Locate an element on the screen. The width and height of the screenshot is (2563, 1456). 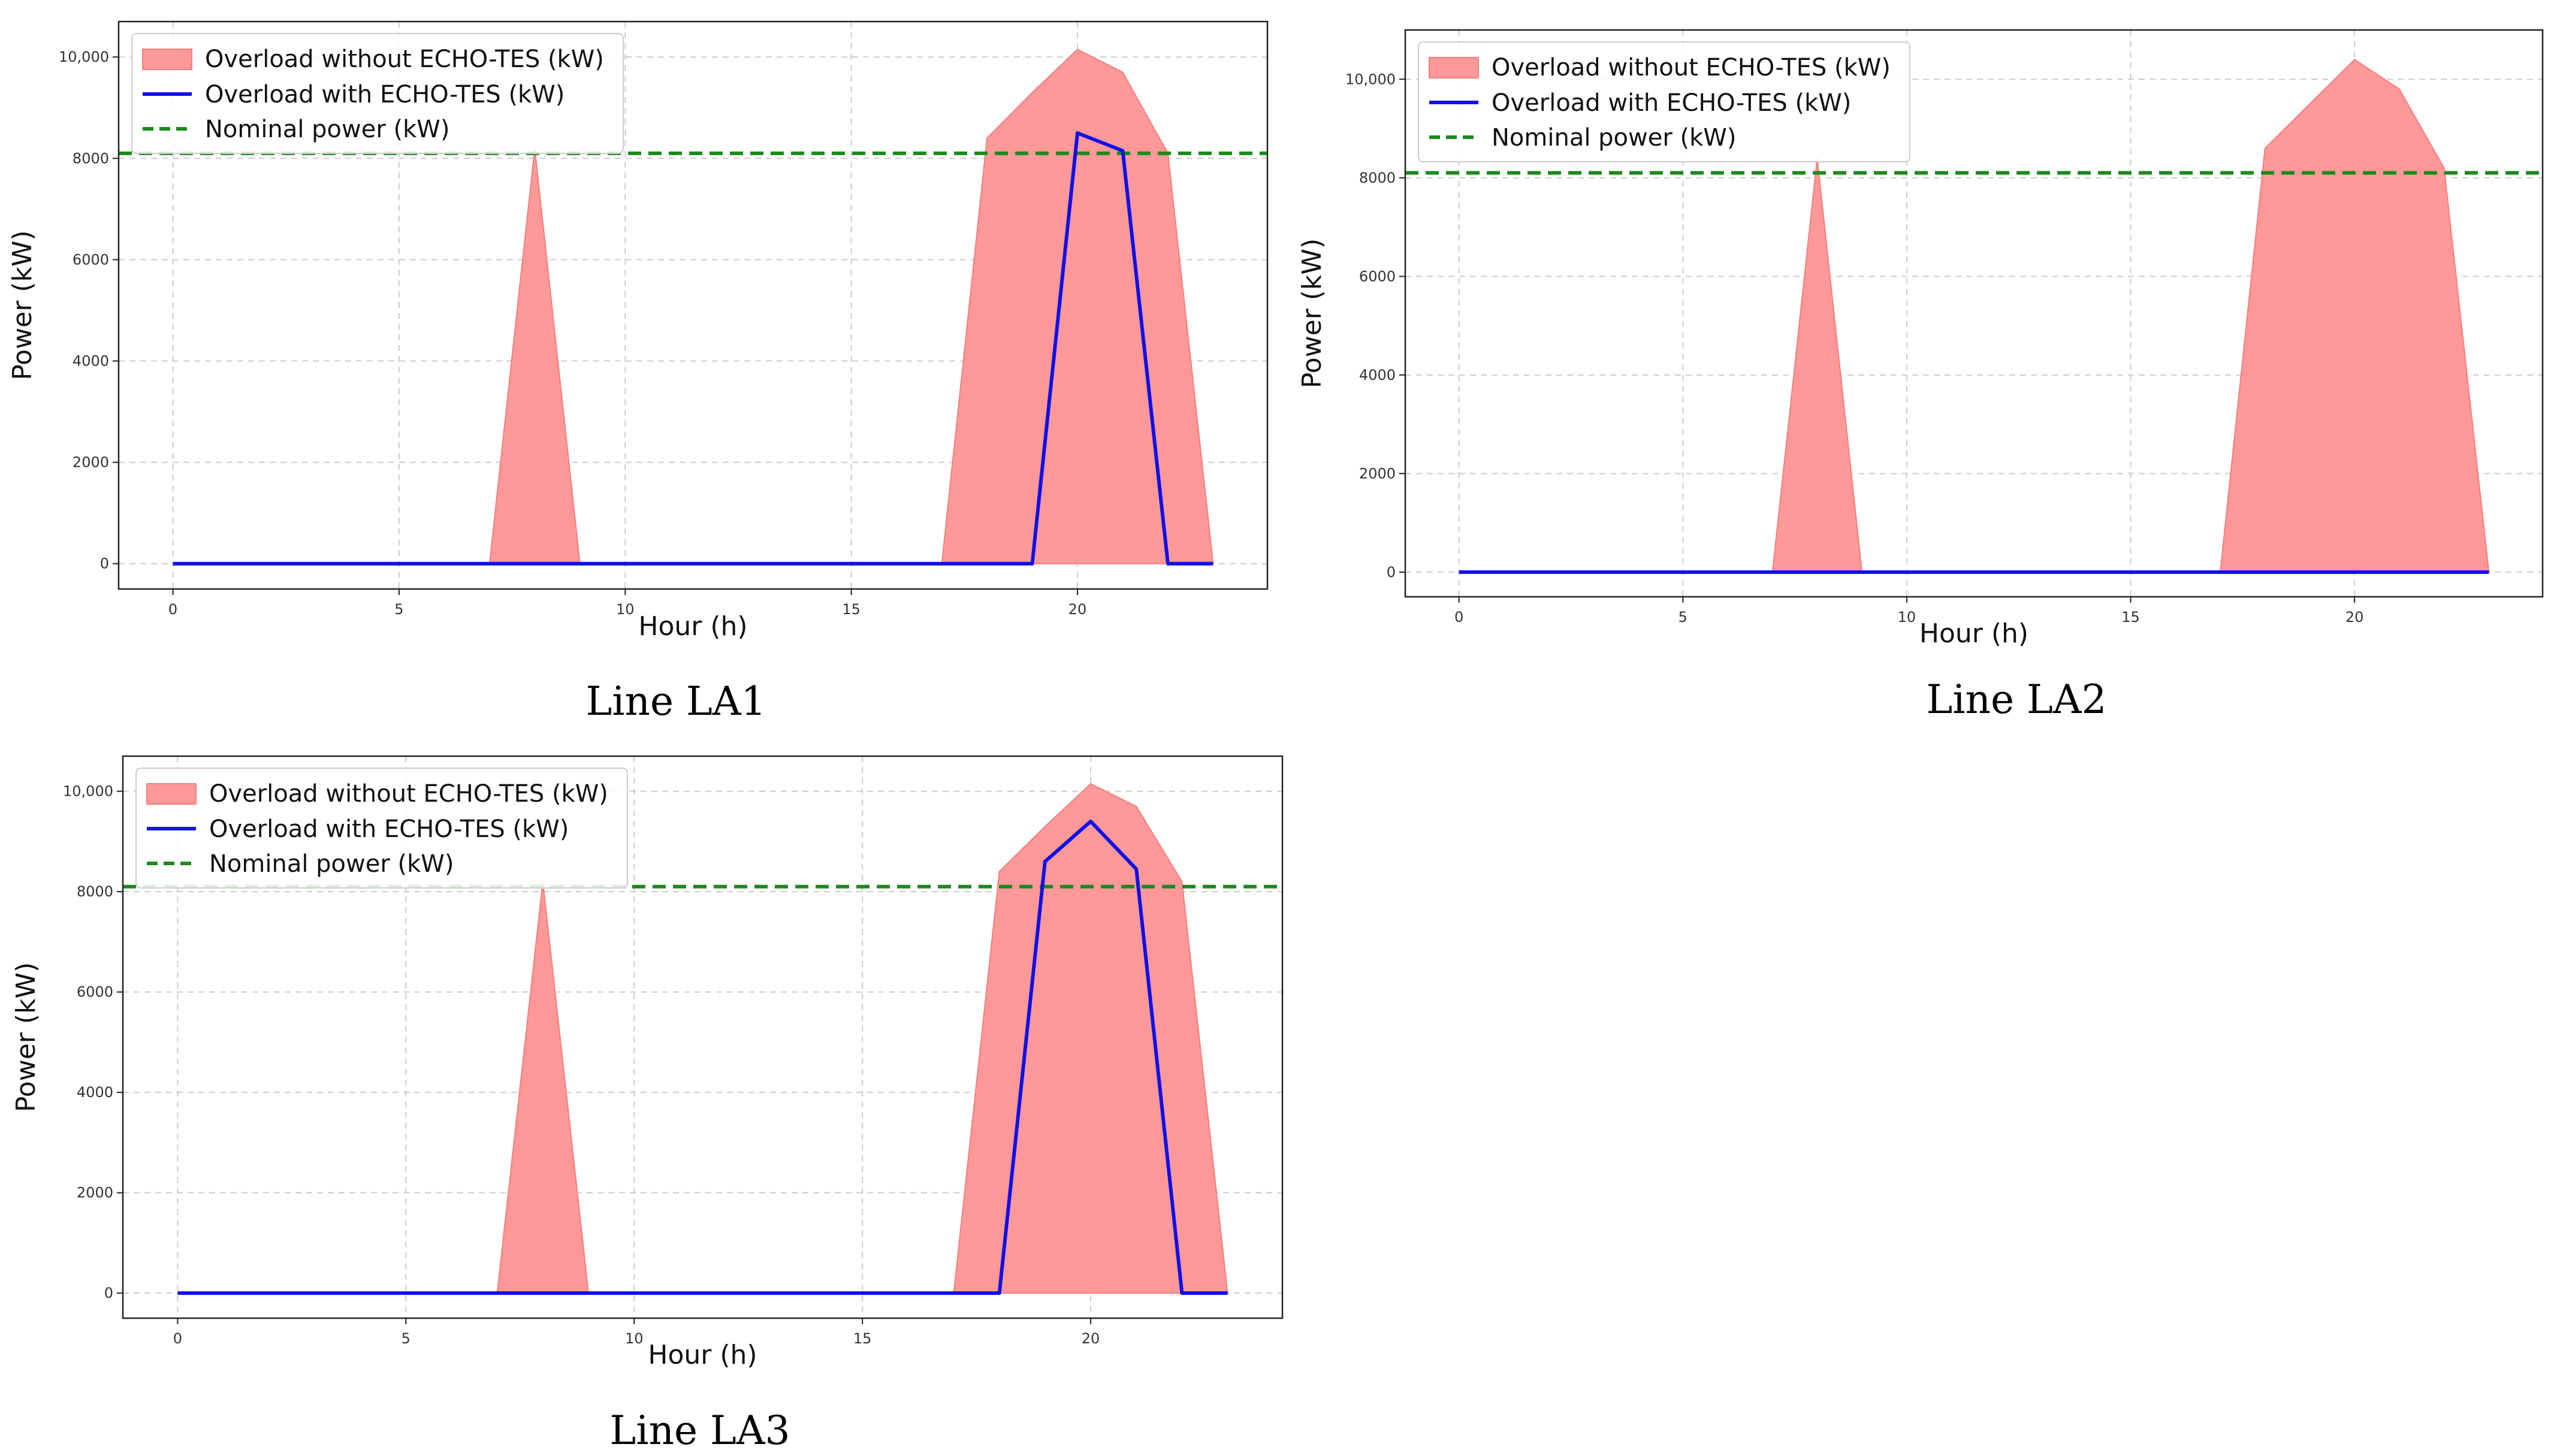
panel-caption: Line LA2 is located at coordinates (2017, 699).